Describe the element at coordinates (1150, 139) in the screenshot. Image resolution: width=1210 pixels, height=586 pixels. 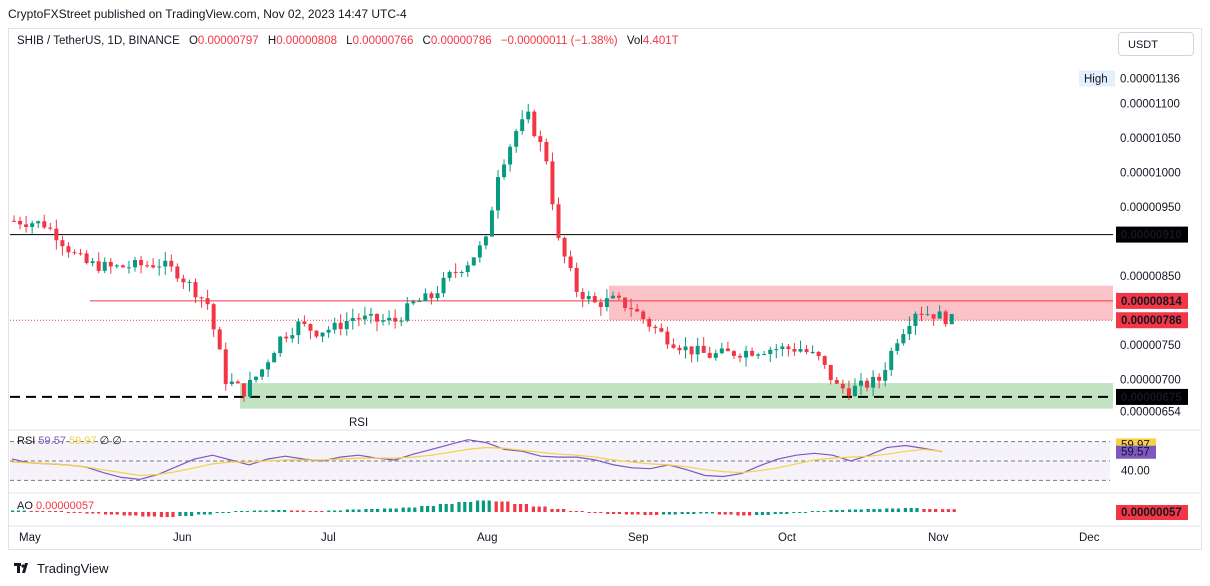
I see `y-tick-label: 0.00001050` at that location.